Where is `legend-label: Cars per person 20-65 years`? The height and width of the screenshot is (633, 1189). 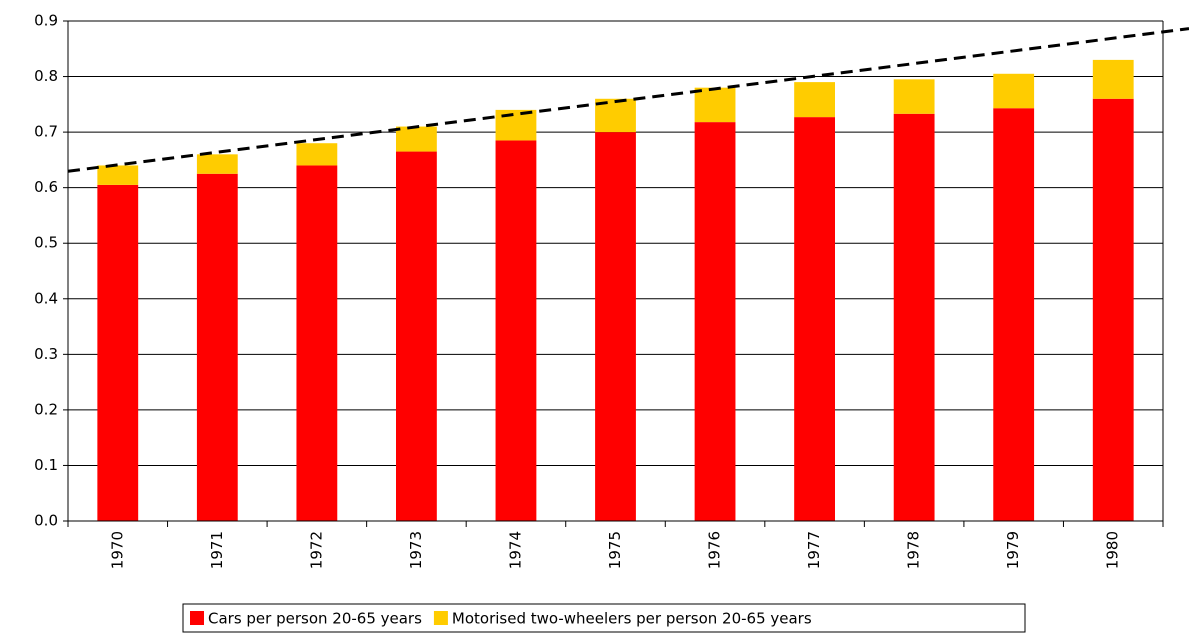
legend-label: Cars per person 20-65 years is located at coordinates (315, 619).